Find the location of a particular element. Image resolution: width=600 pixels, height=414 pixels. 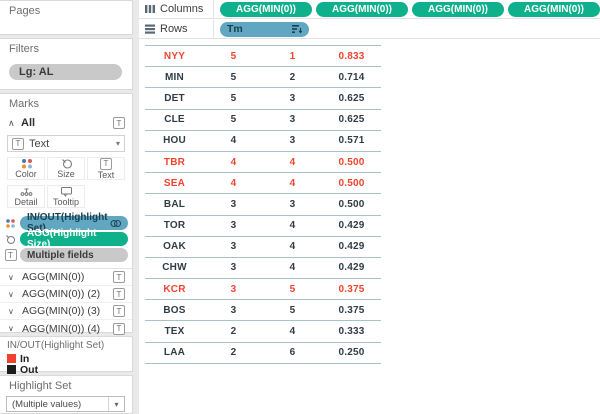

pill-in-out-highlight-set: IN/OUT(Highlight Set) is located at coordinates (74, 223).